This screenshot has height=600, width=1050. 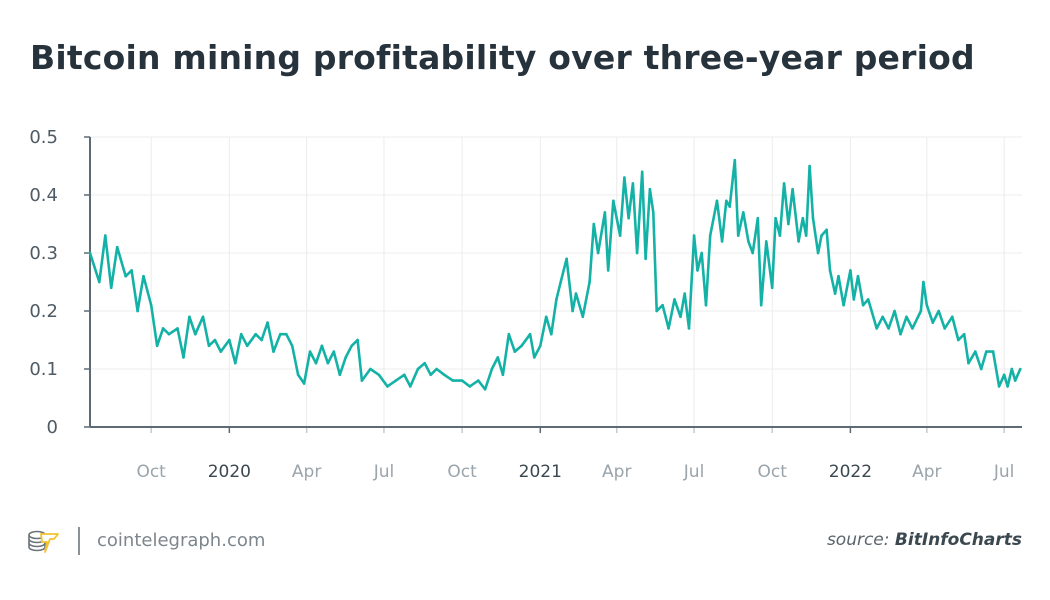 What do you see at coordinates (43, 541) in the screenshot?
I see `cointelegraph-logo-icon` at bounding box center [43, 541].